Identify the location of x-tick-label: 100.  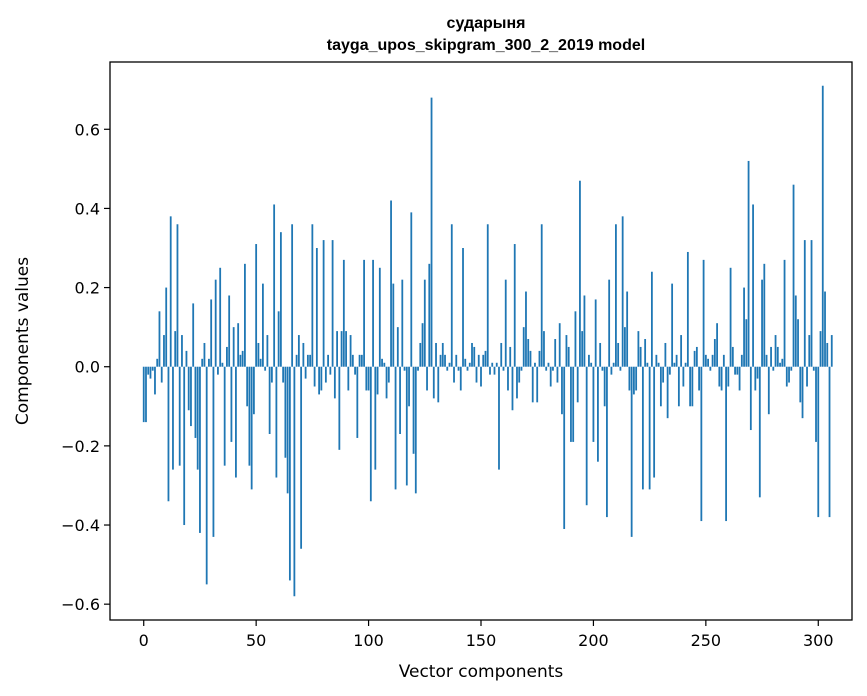
(368, 640).